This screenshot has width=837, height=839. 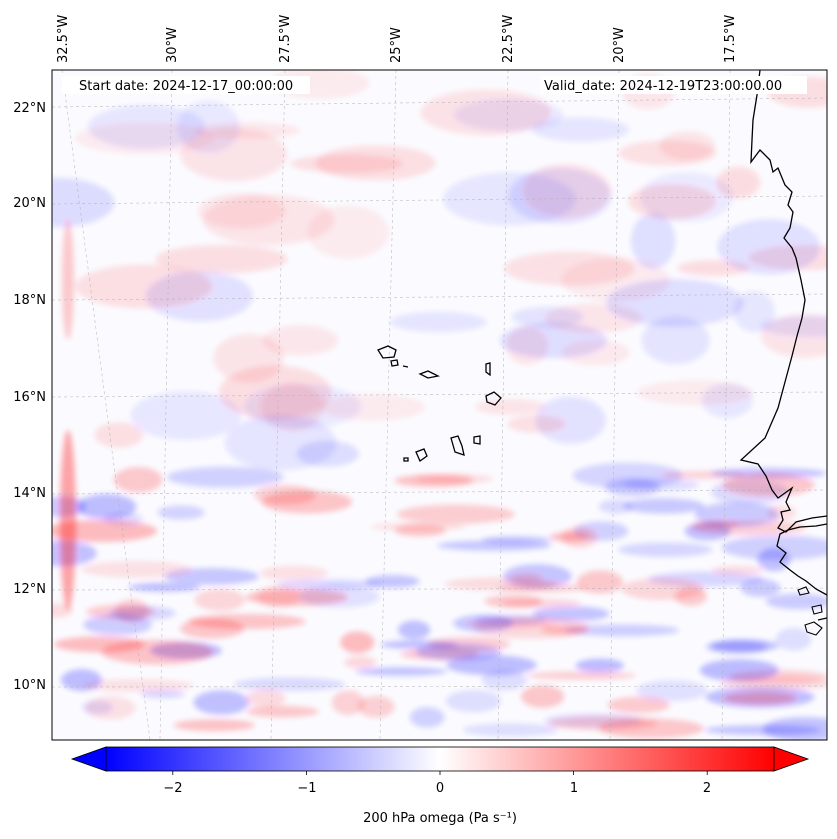 What do you see at coordinates (440, 759) in the screenshot?
I see `colorbar-bar` at bounding box center [440, 759].